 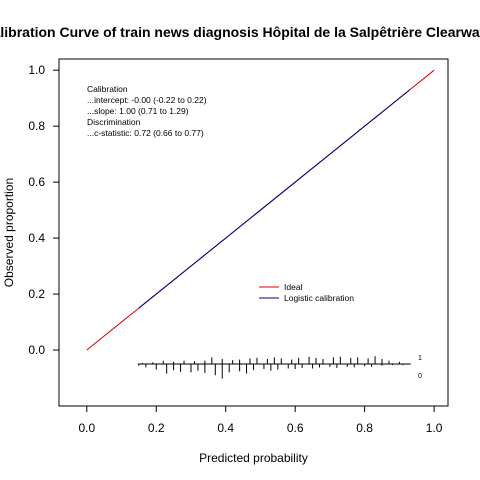 I want to click on stat-line: Discrimination, so click(x=114, y=122).